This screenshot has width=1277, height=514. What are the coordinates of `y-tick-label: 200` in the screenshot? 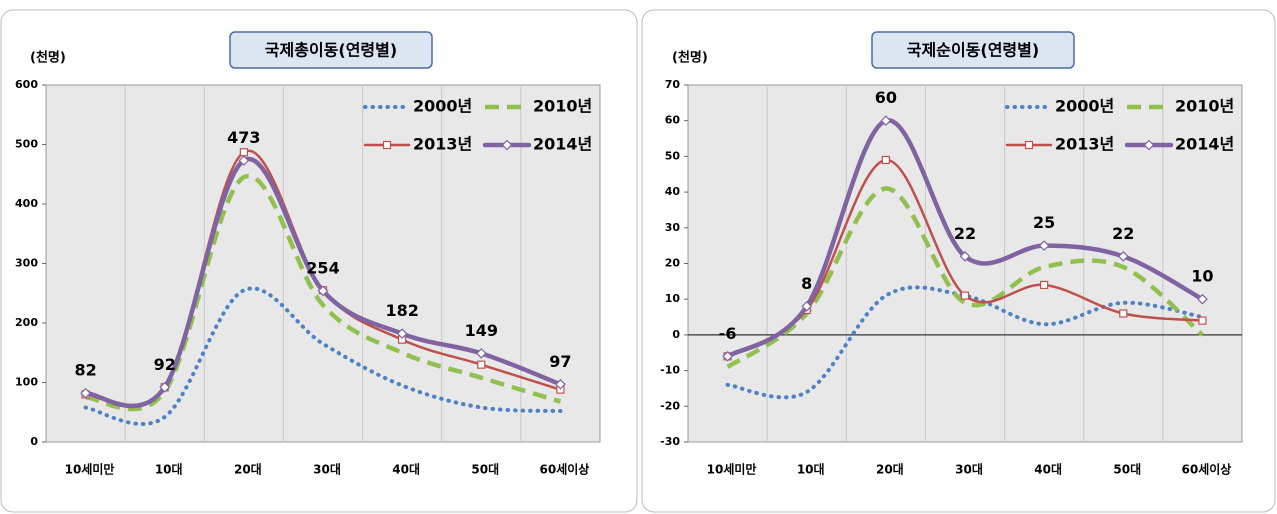 It's located at (26, 322).